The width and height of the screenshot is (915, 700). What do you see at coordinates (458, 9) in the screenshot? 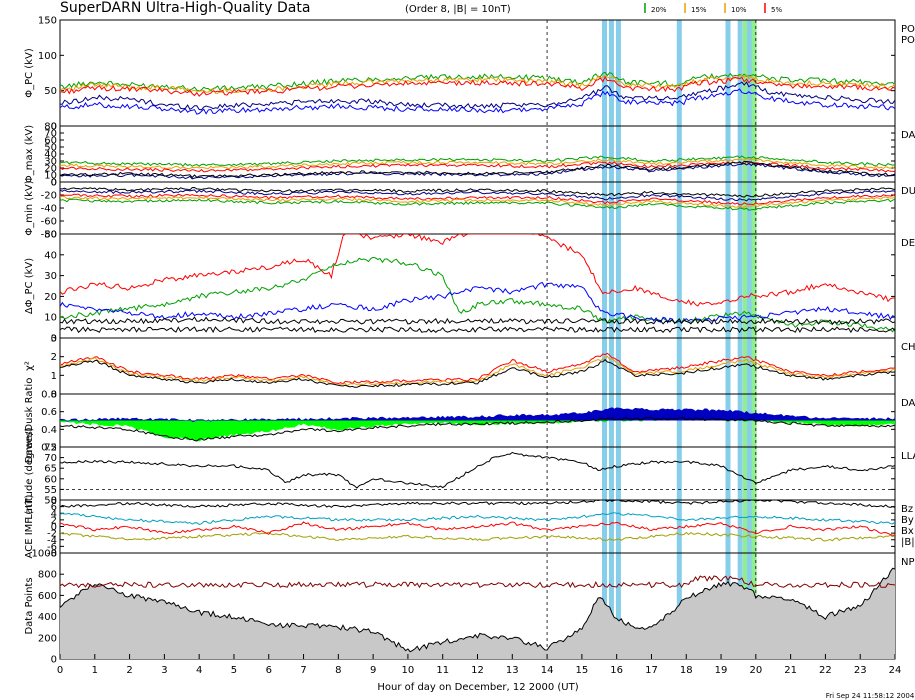
I see `figure-params: (Order 8, |B| = 10nT)` at bounding box center [458, 9].